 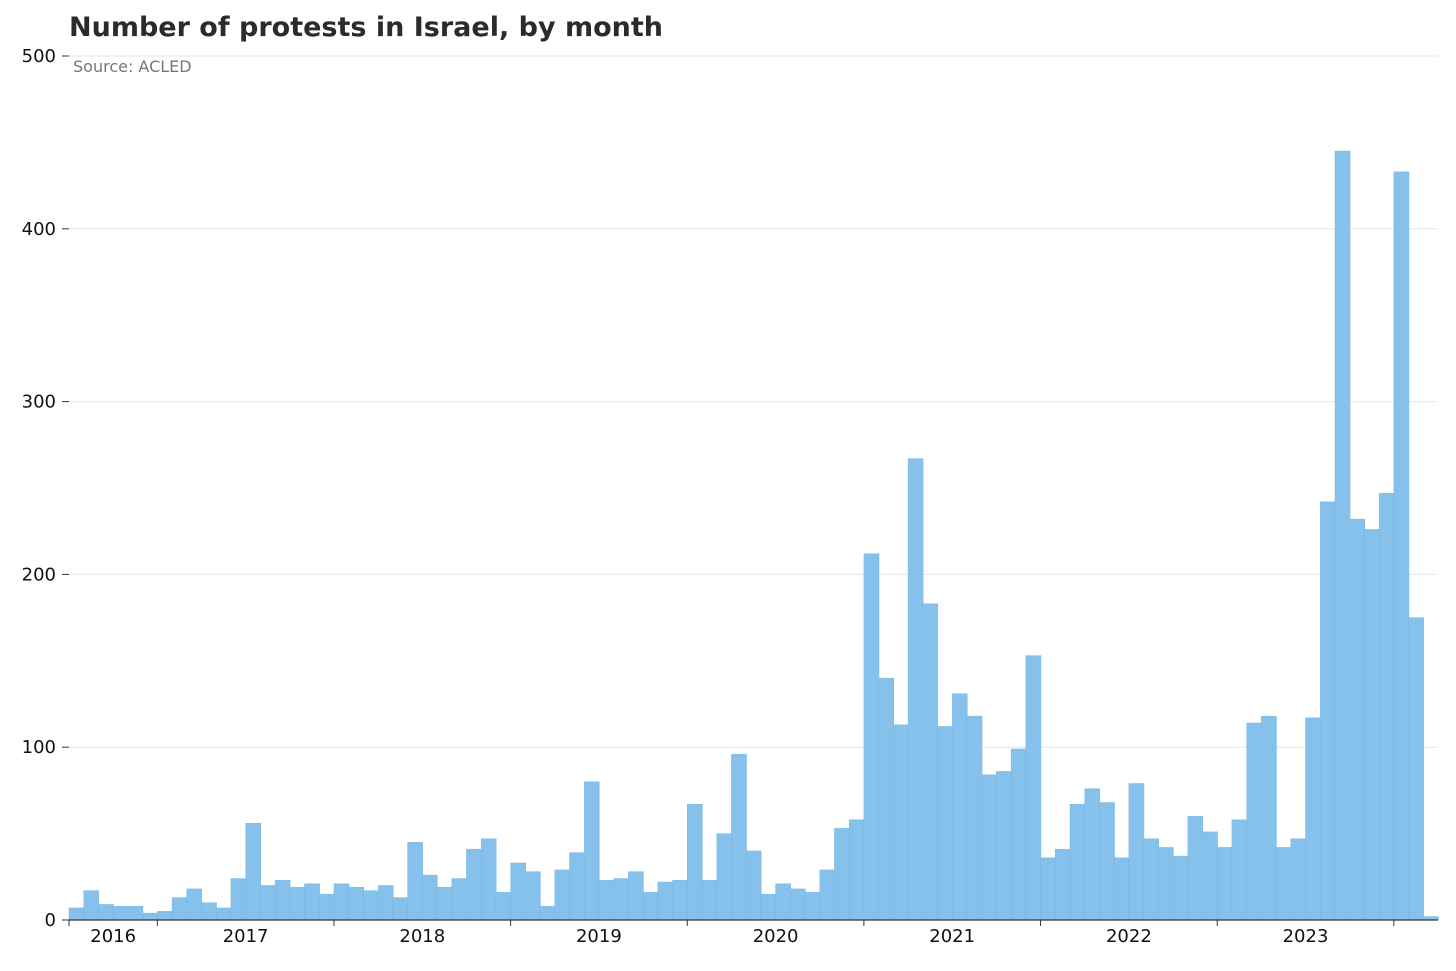 What do you see at coordinates (39, 402) in the screenshot?
I see `y-tick-label: 300` at bounding box center [39, 402].